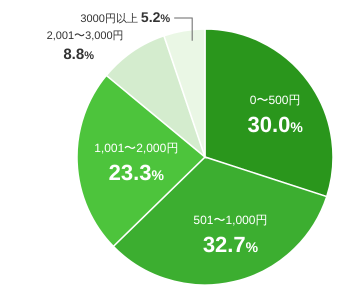 This screenshot has width=358, height=300. Describe the element at coordinates (78, 54) in the screenshot. I see `data-label: 8.8%` at that location.